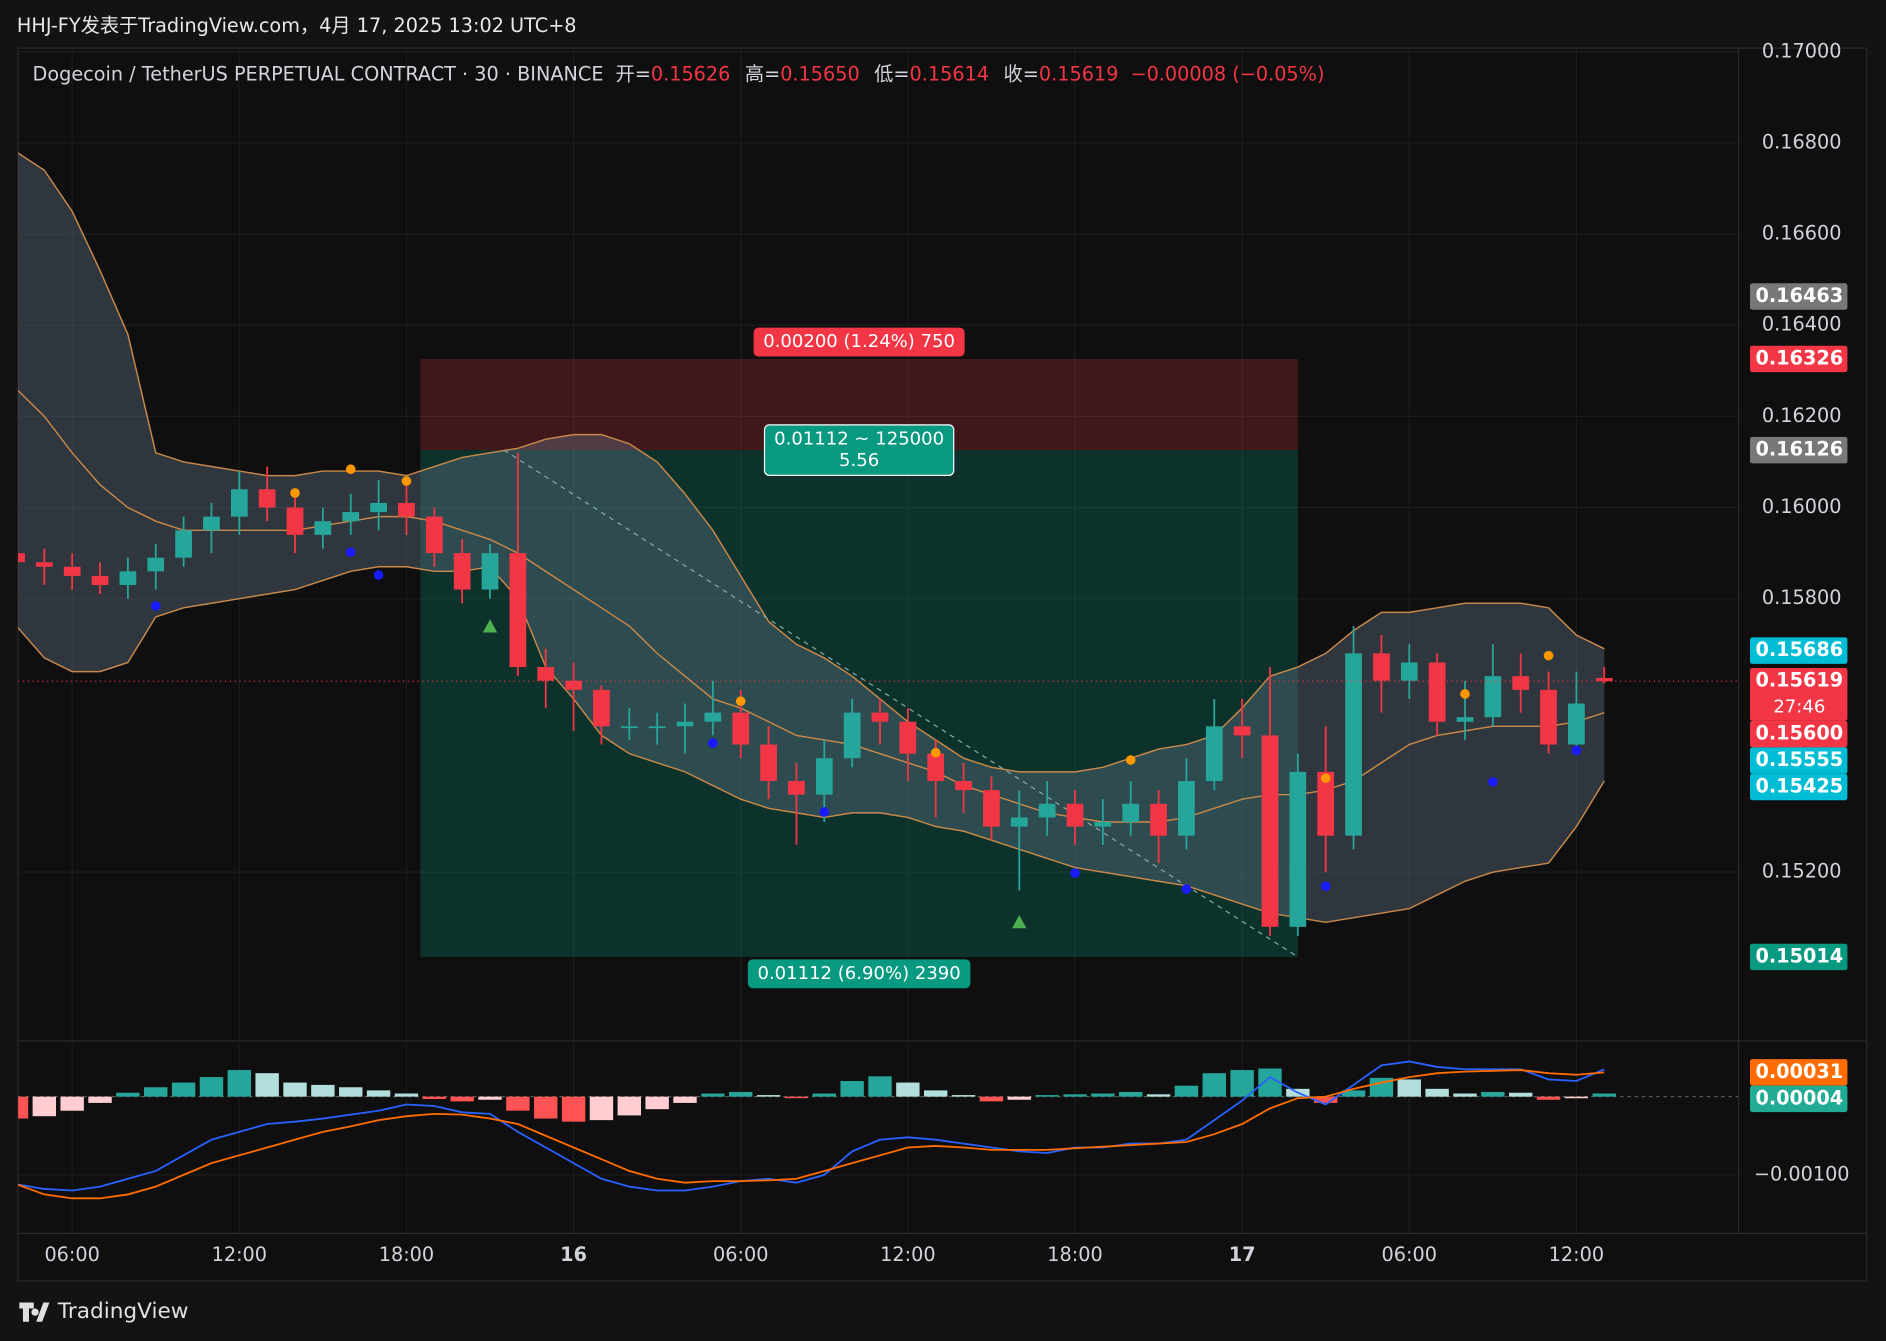  What do you see at coordinates (1802, 1173) in the screenshot?
I see `y2-tick-label: −0.00100` at bounding box center [1802, 1173].